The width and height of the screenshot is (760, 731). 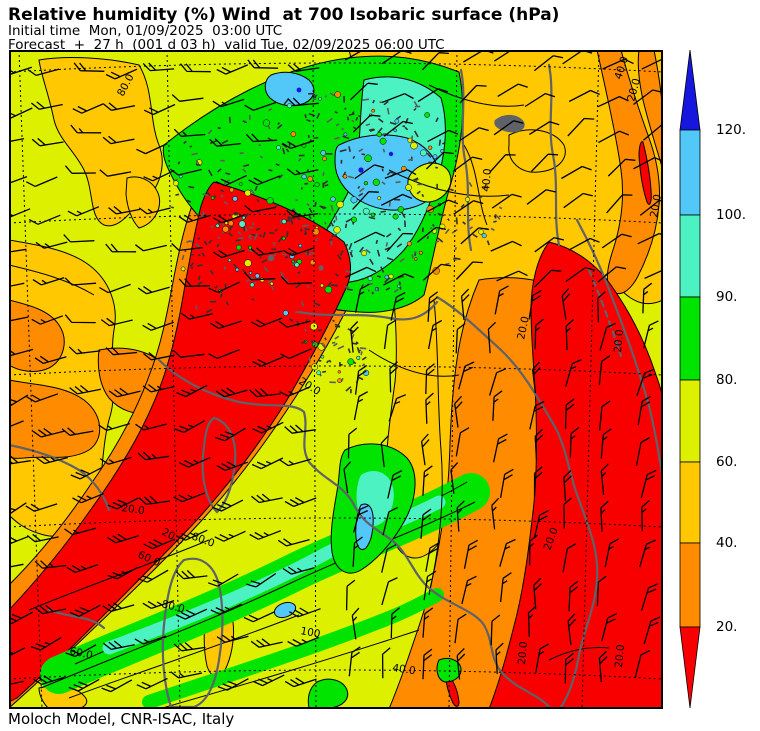 I want to click on colorbar-tick-label: 90., so click(x=727, y=297).